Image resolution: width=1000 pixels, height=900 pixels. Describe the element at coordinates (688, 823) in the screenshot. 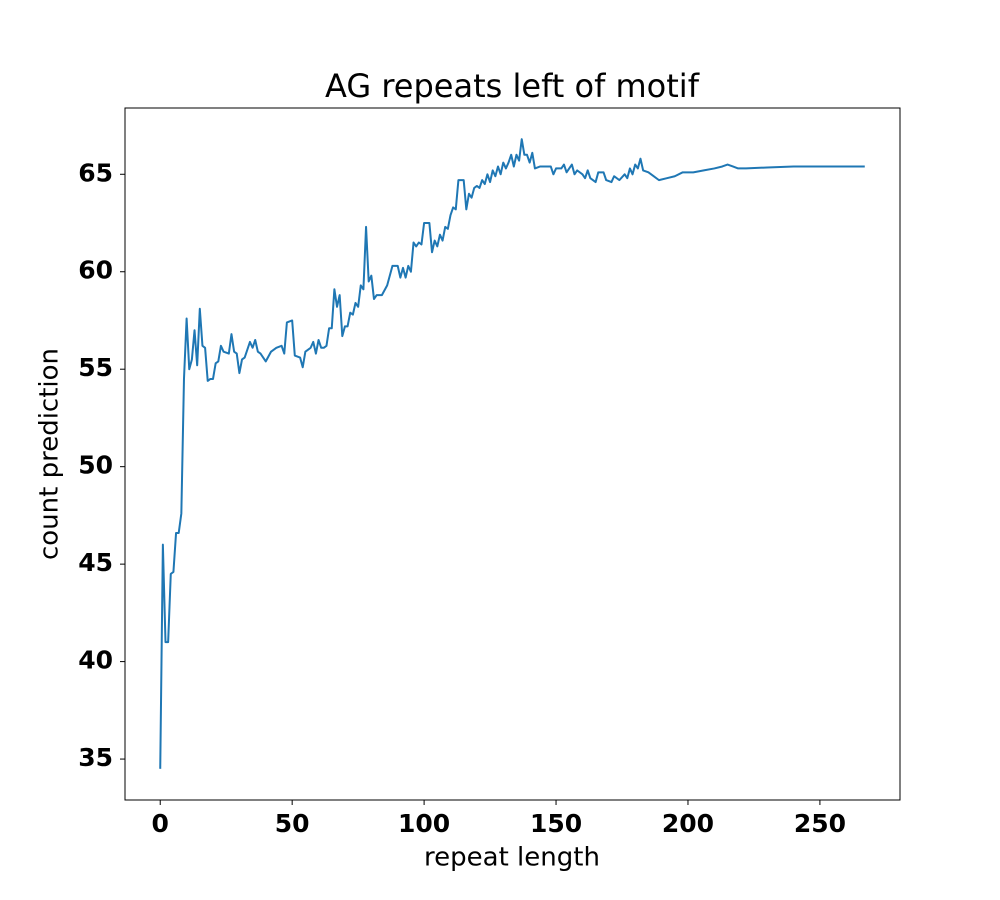

I see `x-tick-label: 200` at that location.